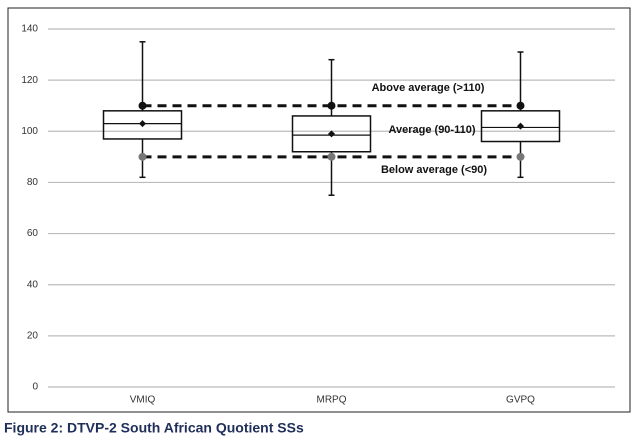 The width and height of the screenshot is (637, 444). What do you see at coordinates (29, 29) in the screenshot?
I see `y-tick-label: 140` at bounding box center [29, 29].